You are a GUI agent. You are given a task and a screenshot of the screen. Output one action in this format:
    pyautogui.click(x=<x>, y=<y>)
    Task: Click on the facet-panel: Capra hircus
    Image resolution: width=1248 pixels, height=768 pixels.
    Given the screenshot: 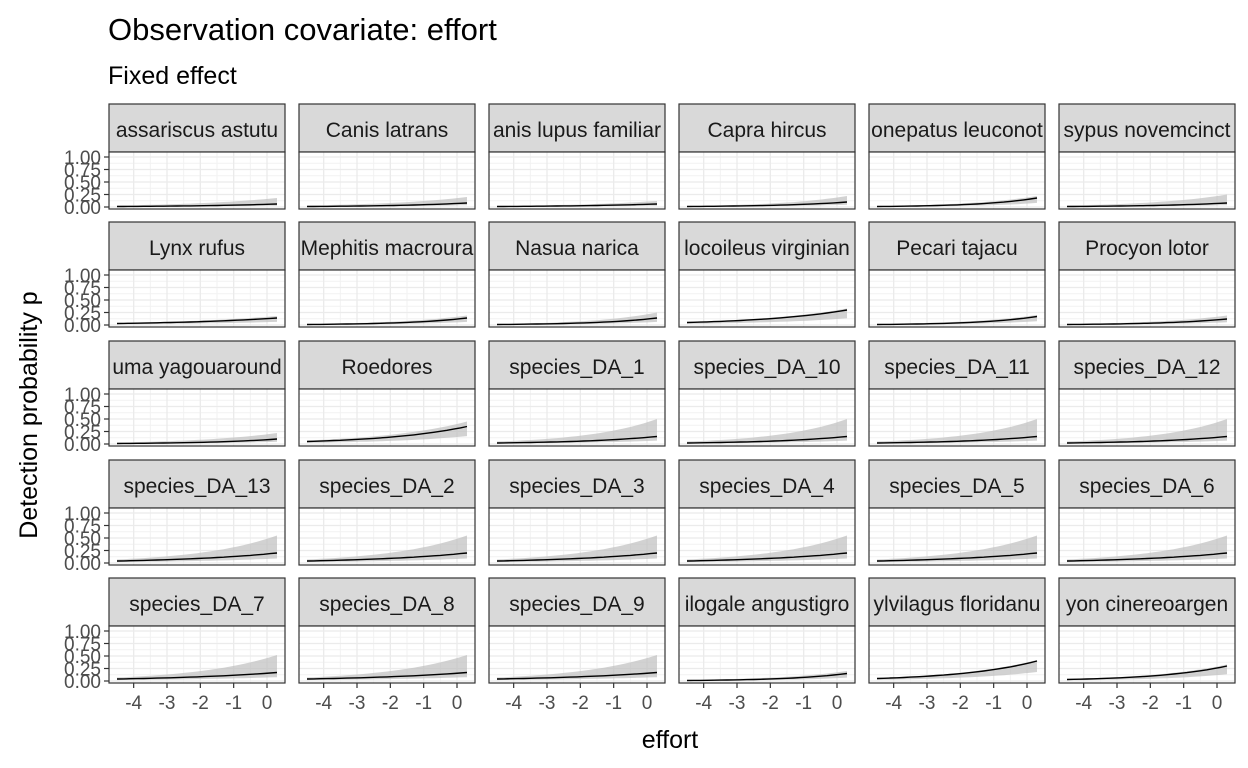 What is the action you would take?
    pyautogui.click(x=767, y=156)
    